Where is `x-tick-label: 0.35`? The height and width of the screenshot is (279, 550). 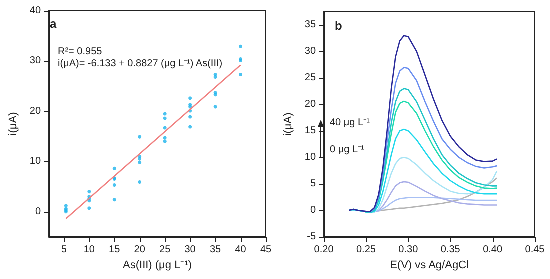
x-tick-label: 0.35 is located at coordinates (450, 250).